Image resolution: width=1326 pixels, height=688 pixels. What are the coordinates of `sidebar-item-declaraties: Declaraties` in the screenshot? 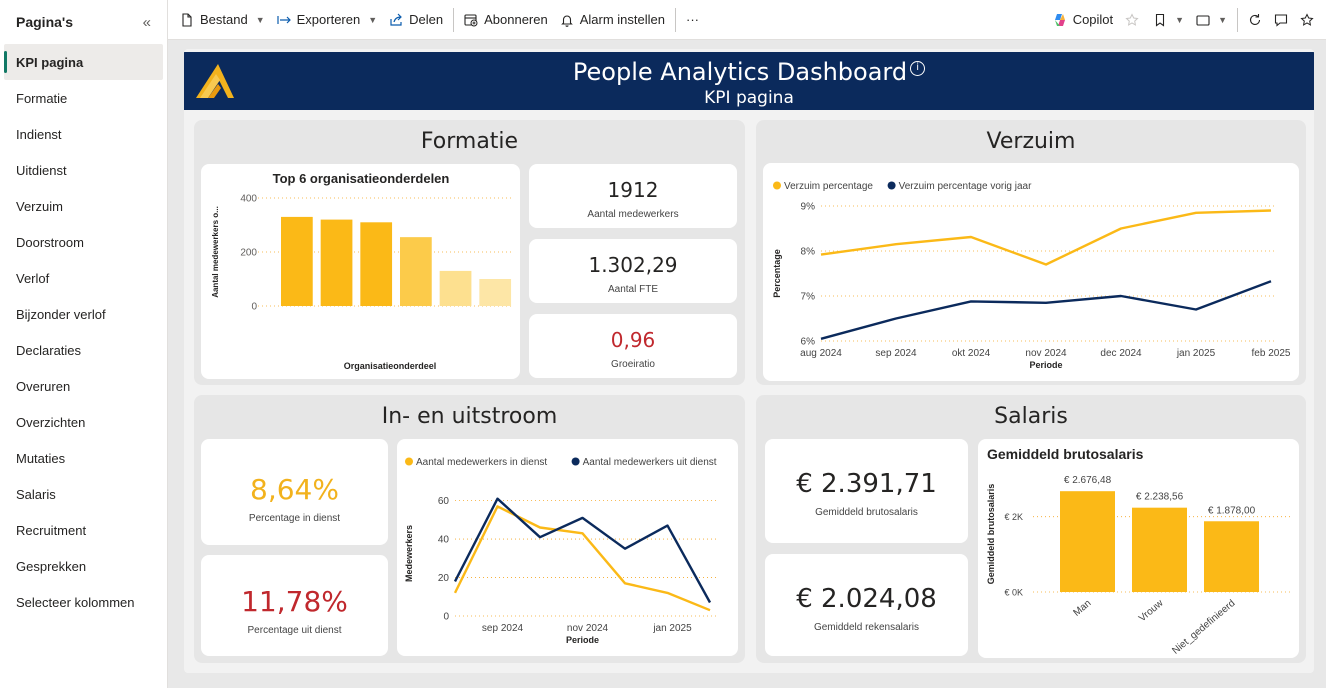 It's located at (49, 350).